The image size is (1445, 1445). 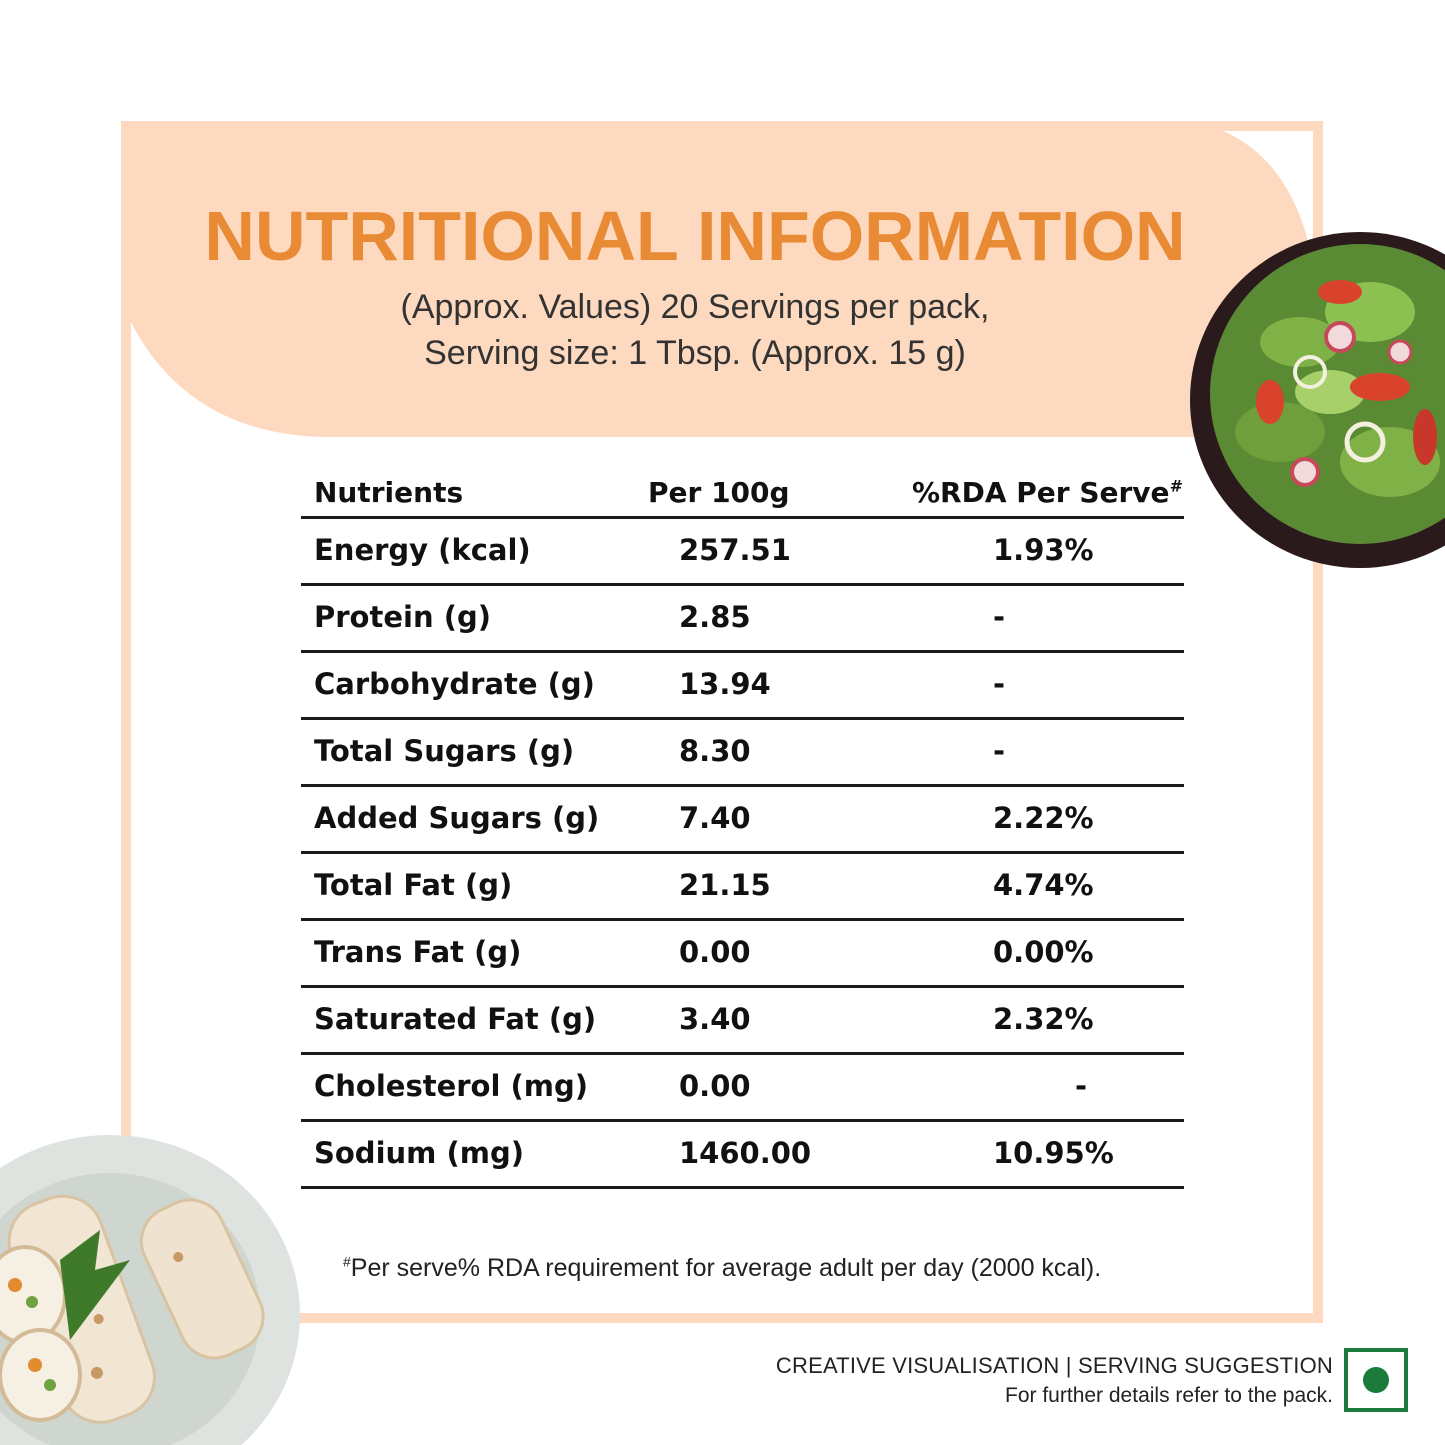 I want to click on nutrient-name: Trans Fat (g), so click(x=418, y=952).